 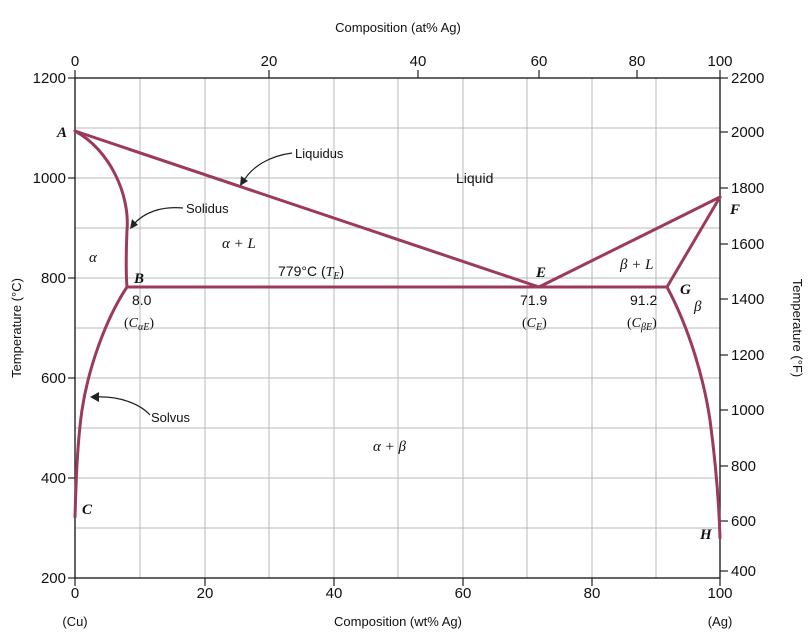 I want to click on top-axis-title: Composition (at% Ag), so click(x=398, y=27).